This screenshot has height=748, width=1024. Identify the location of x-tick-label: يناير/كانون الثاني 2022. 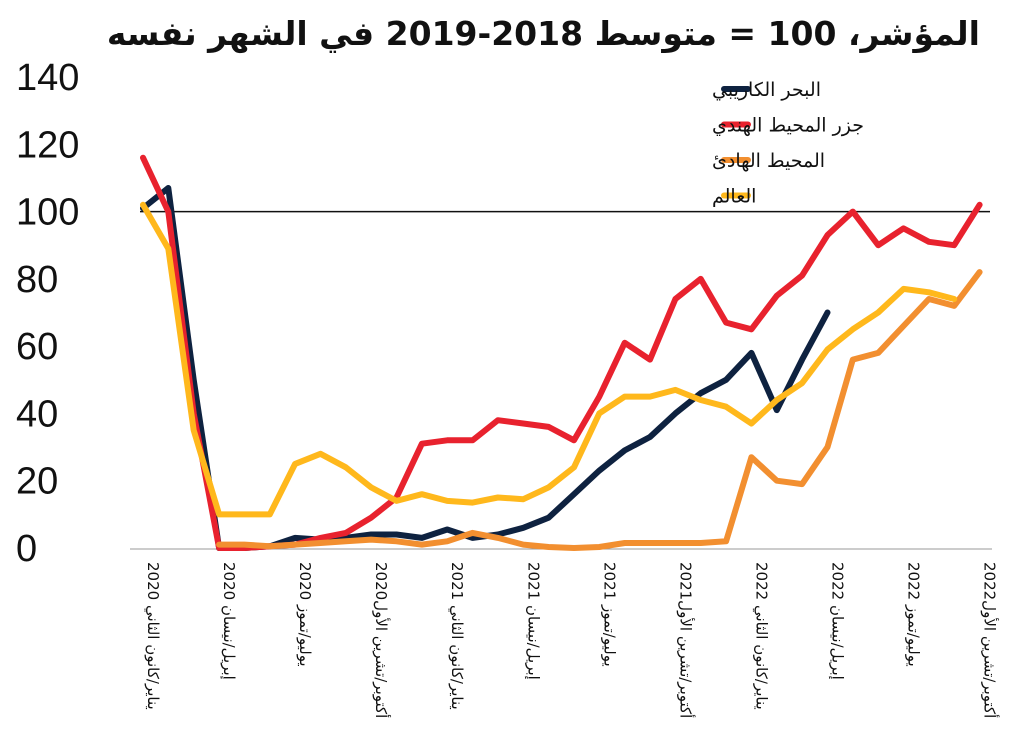
(760, 636).